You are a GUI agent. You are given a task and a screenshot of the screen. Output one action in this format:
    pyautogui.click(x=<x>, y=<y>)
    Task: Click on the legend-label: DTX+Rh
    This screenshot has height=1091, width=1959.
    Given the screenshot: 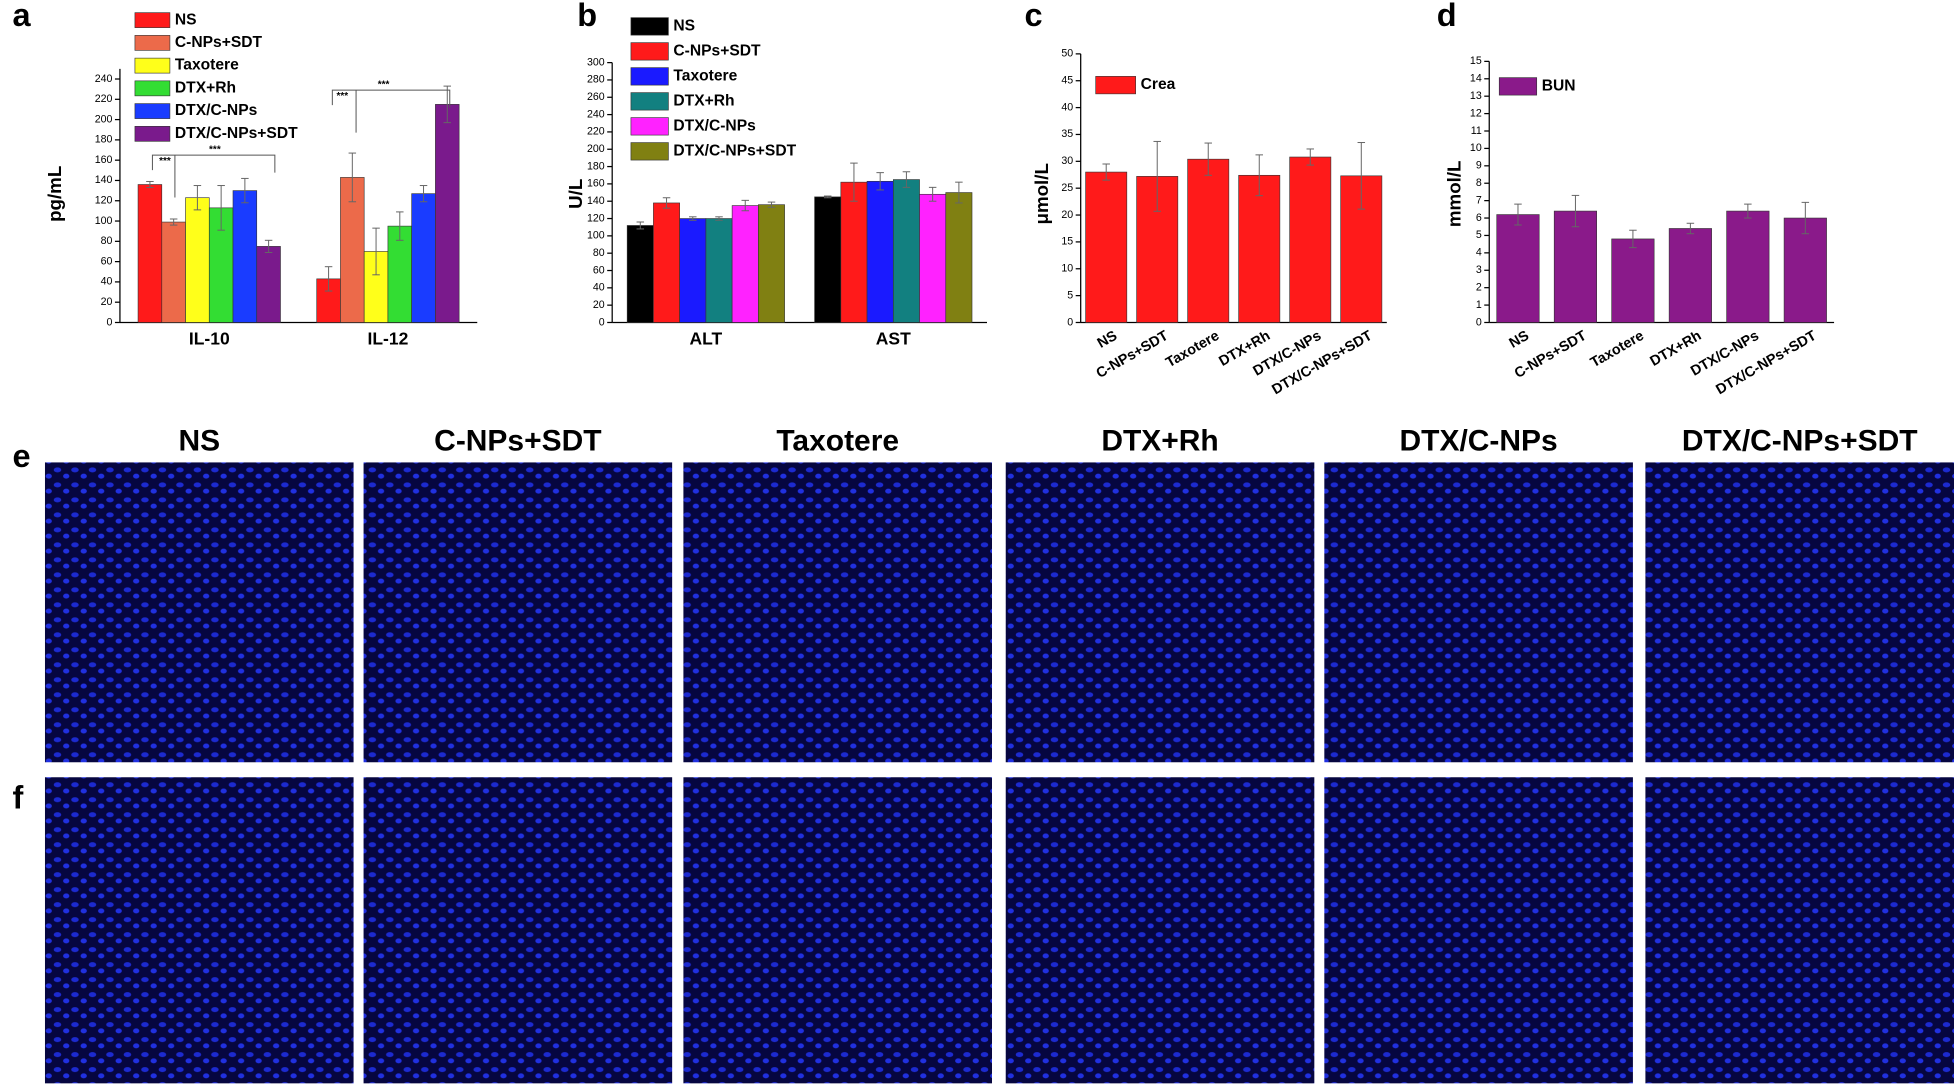 What is the action you would take?
    pyautogui.click(x=205, y=87)
    